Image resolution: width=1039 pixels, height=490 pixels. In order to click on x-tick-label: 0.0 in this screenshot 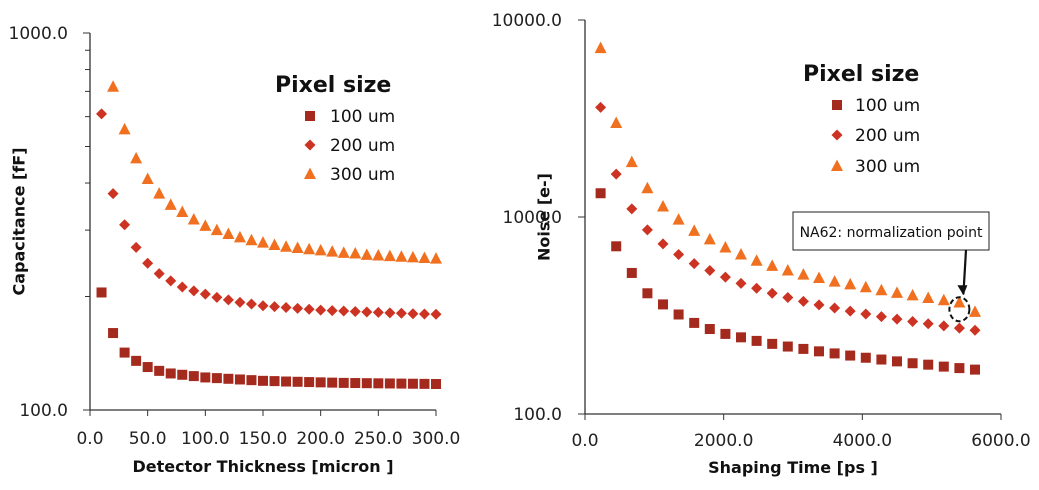, I will do `click(89, 439)`.